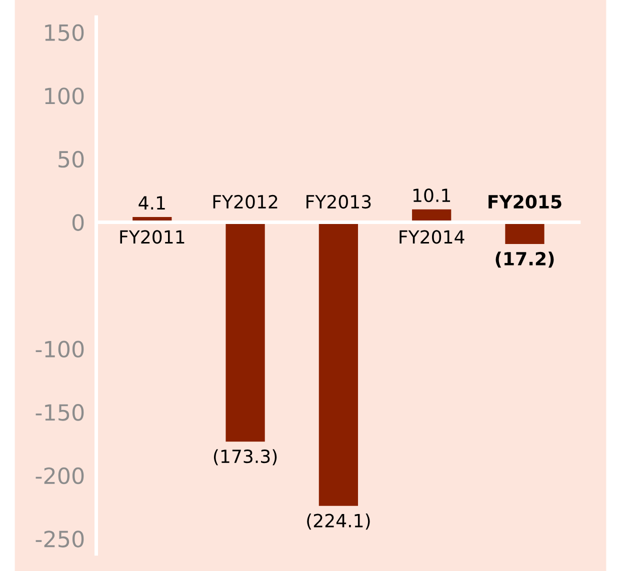 This screenshot has width=621, height=571. What do you see at coordinates (151, 203) in the screenshot?
I see `data-label: 4.1` at bounding box center [151, 203].